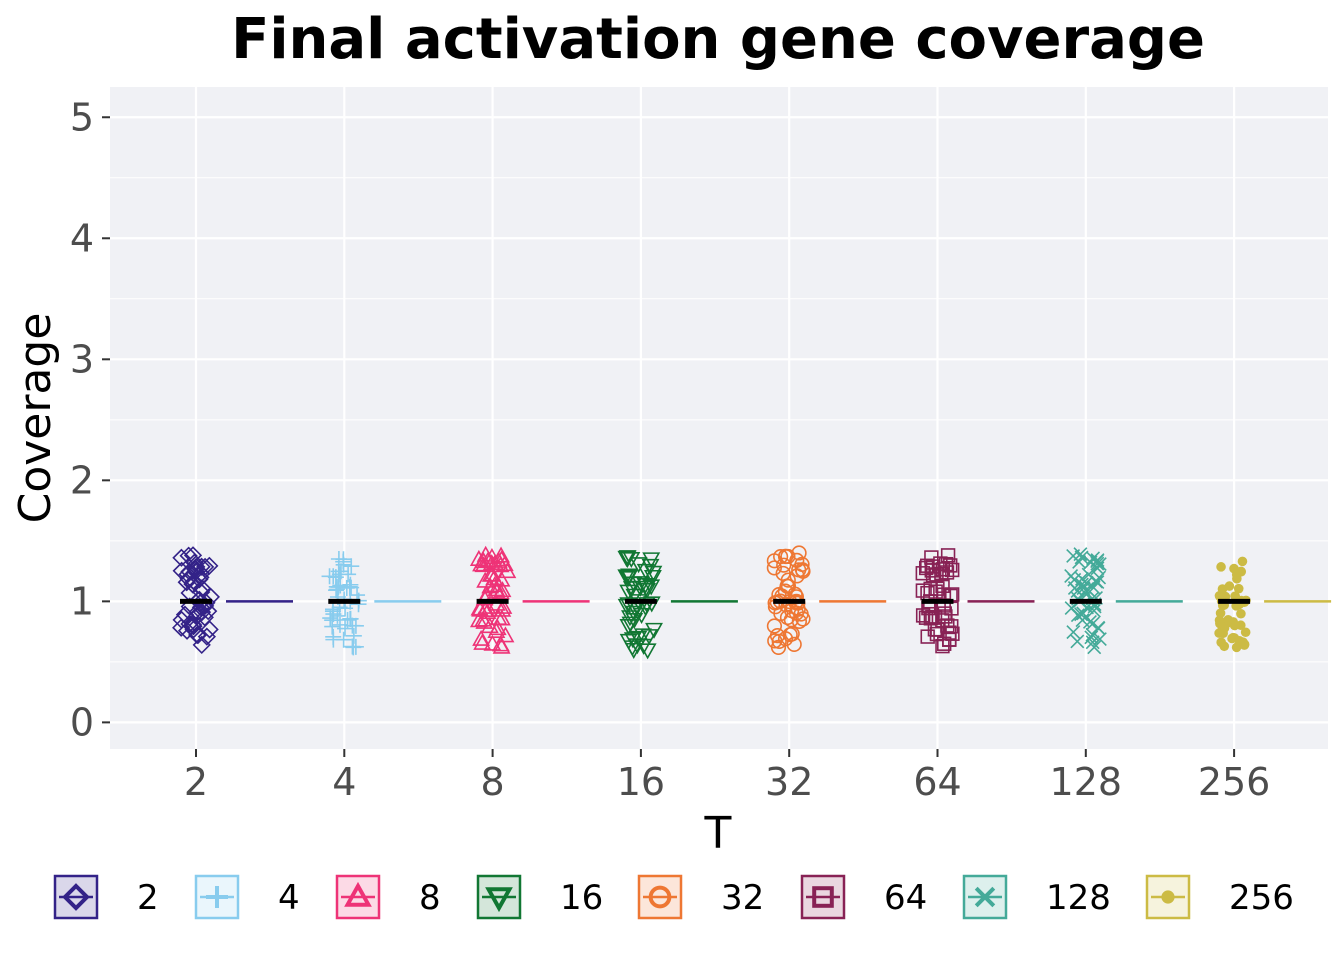 The image size is (1344, 960). I want to click on x-tick-label: 128, so click(1086, 782).